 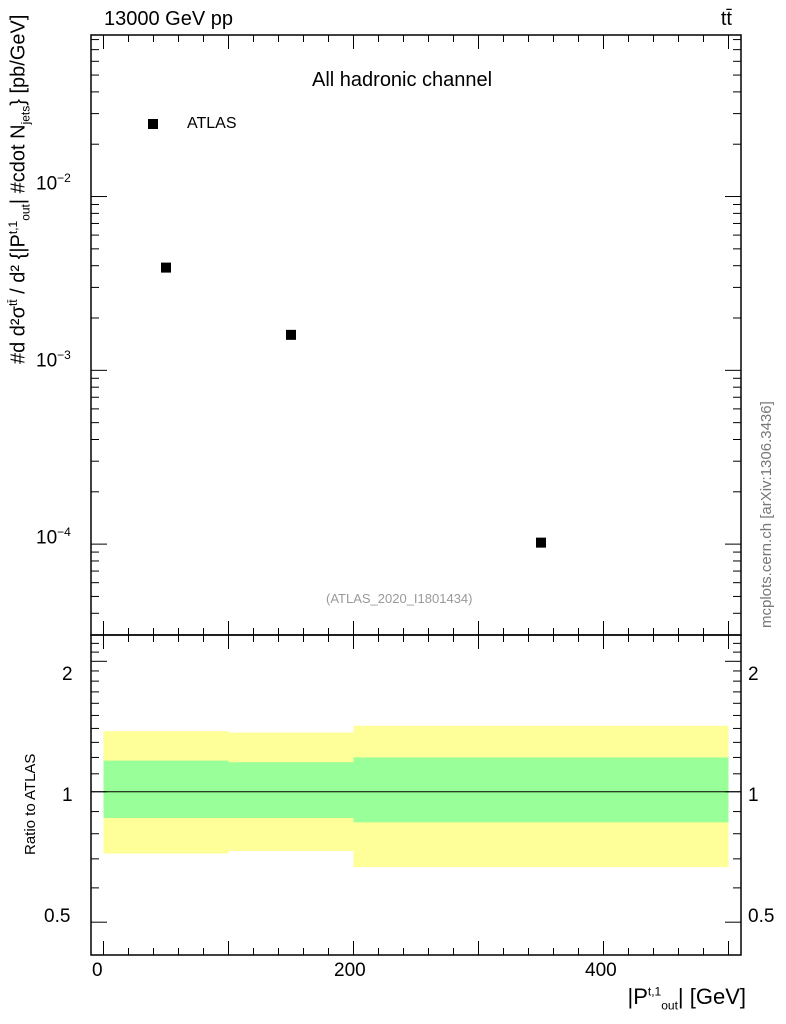 I want to click on ratio-y-tick-label-left: 1, so click(x=67, y=795).